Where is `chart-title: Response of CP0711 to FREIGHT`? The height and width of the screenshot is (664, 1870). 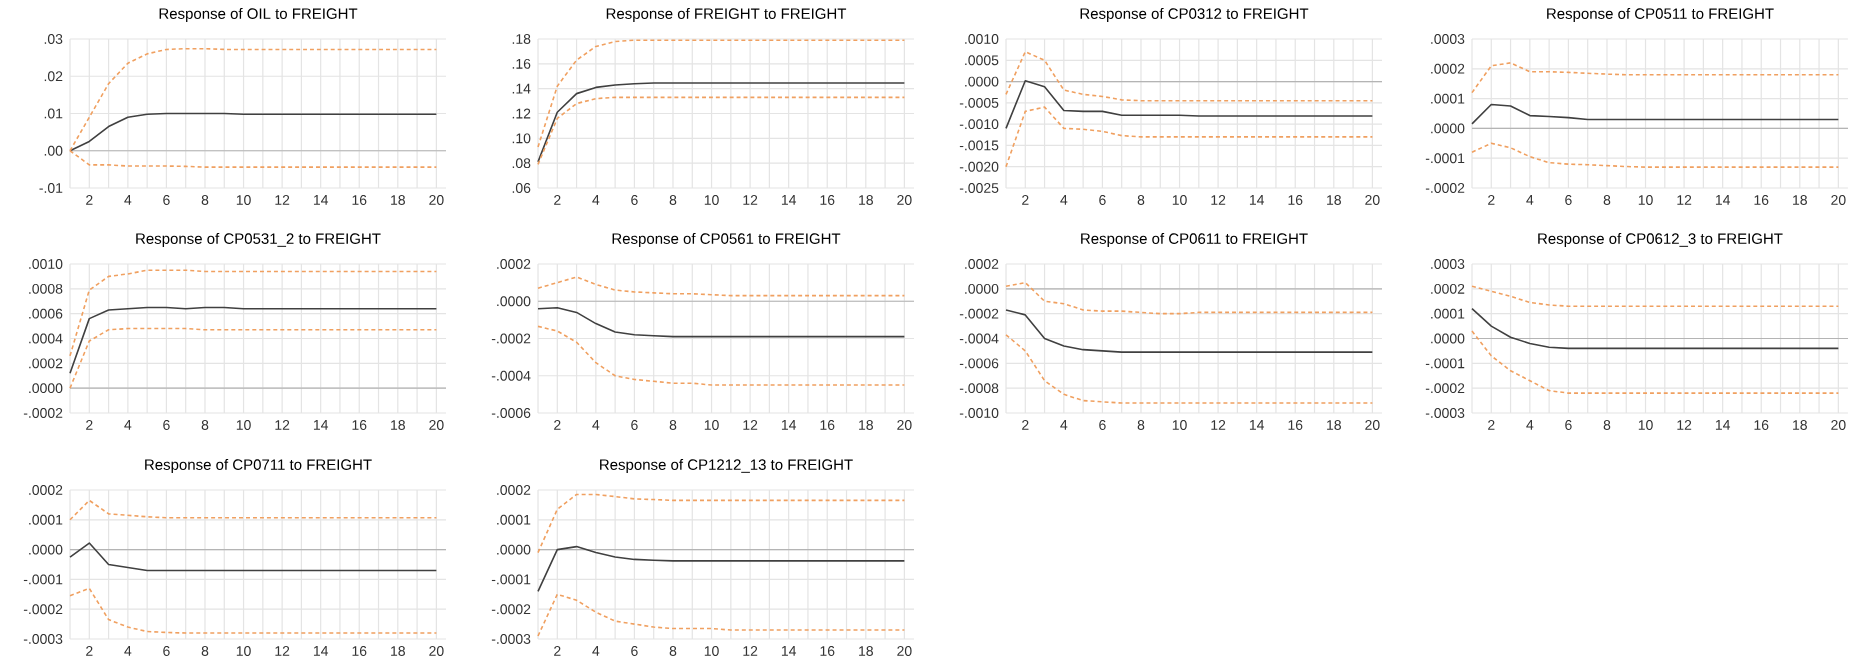 chart-title: Response of CP0711 to FREIGHT is located at coordinates (258, 465).